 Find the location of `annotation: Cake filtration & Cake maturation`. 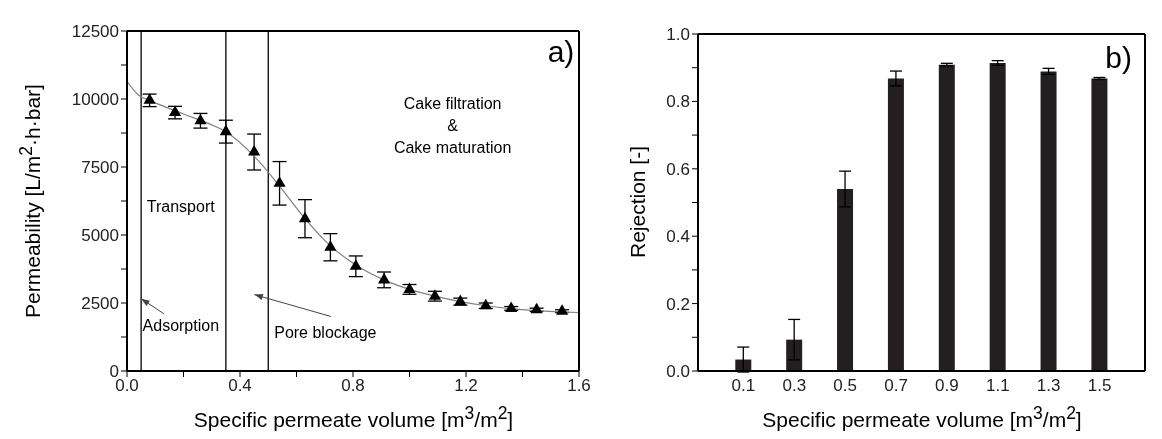

annotation: Cake filtration & Cake maturation is located at coordinates (452, 126).